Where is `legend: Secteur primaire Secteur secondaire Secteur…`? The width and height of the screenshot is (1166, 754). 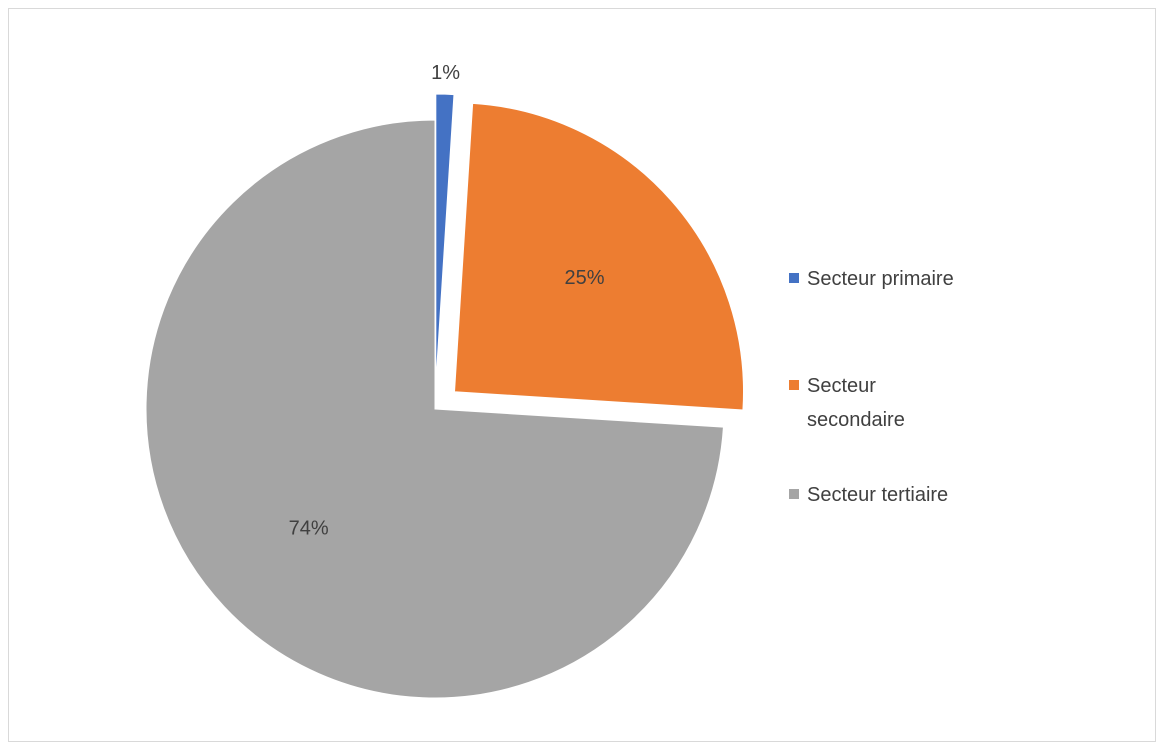 legend: Secteur primaire Secteur secondaire Secteur… is located at coordinates (871, 387).